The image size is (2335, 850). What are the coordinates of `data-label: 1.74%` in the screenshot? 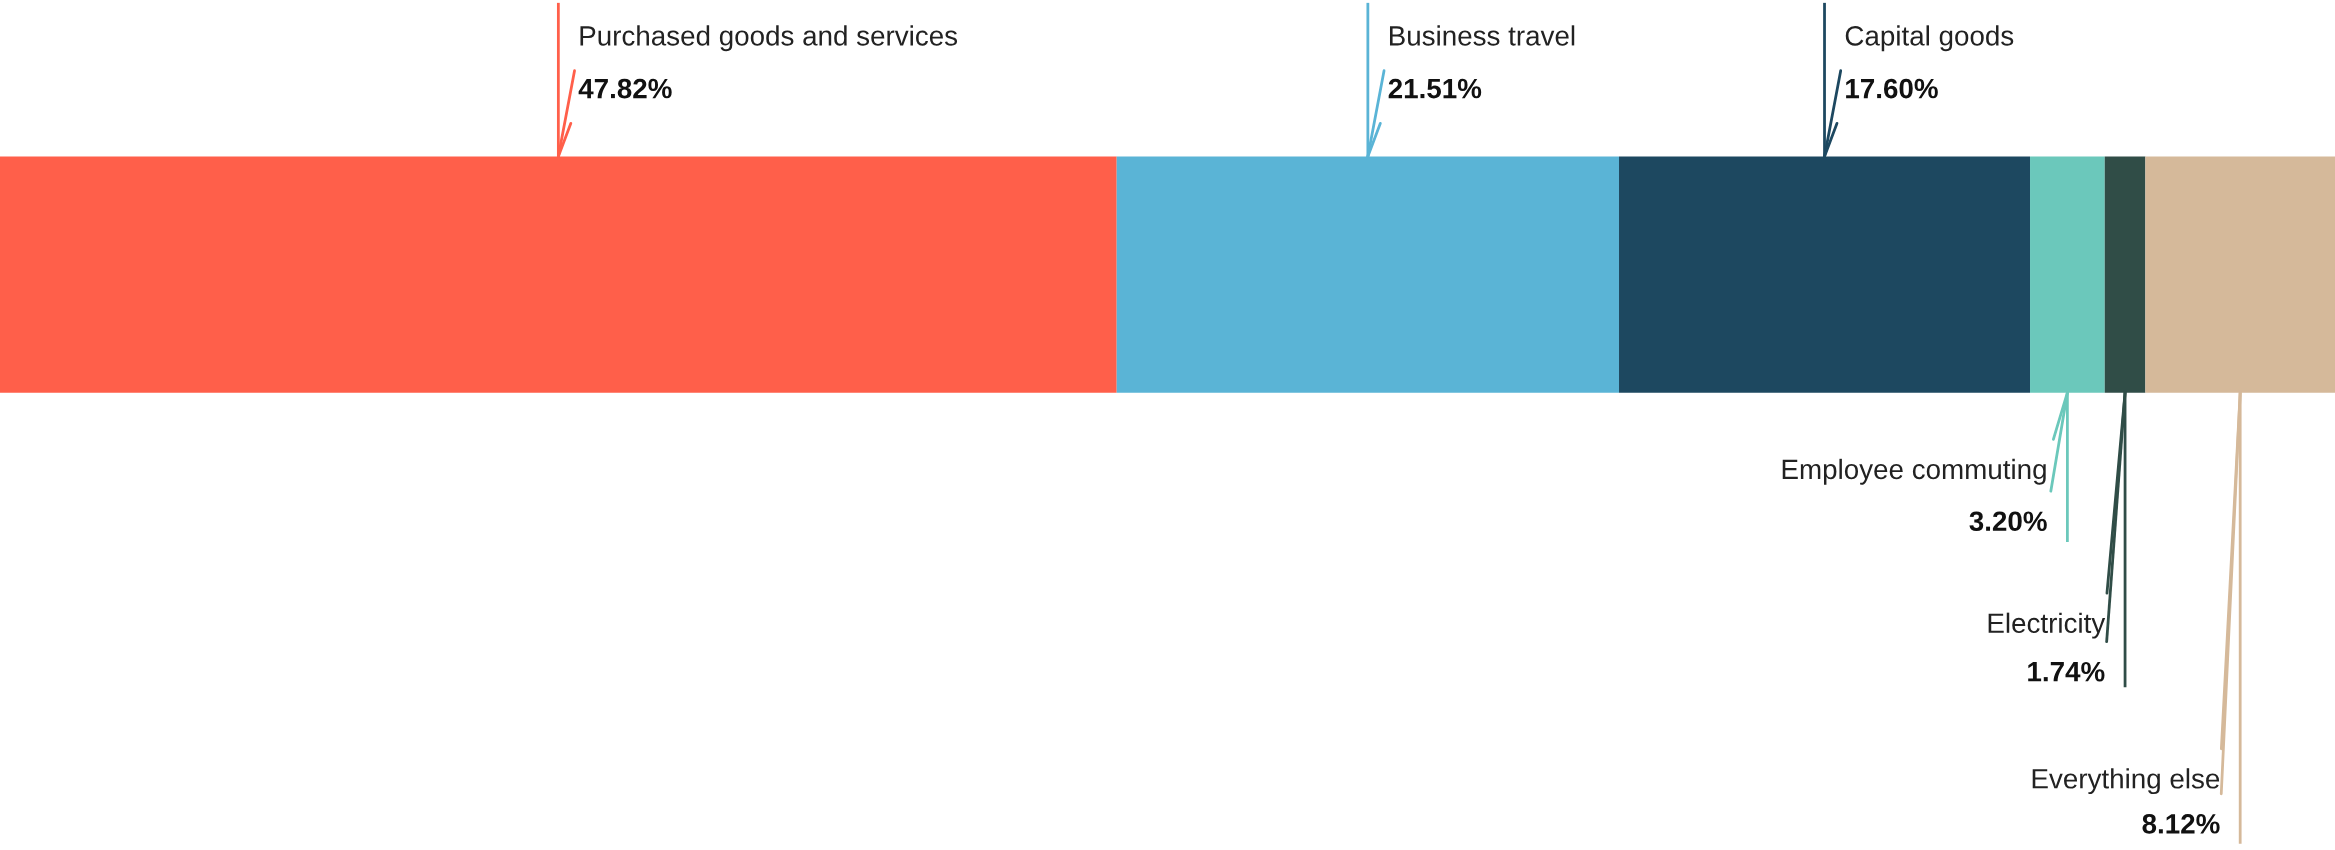 It's located at (2066, 671).